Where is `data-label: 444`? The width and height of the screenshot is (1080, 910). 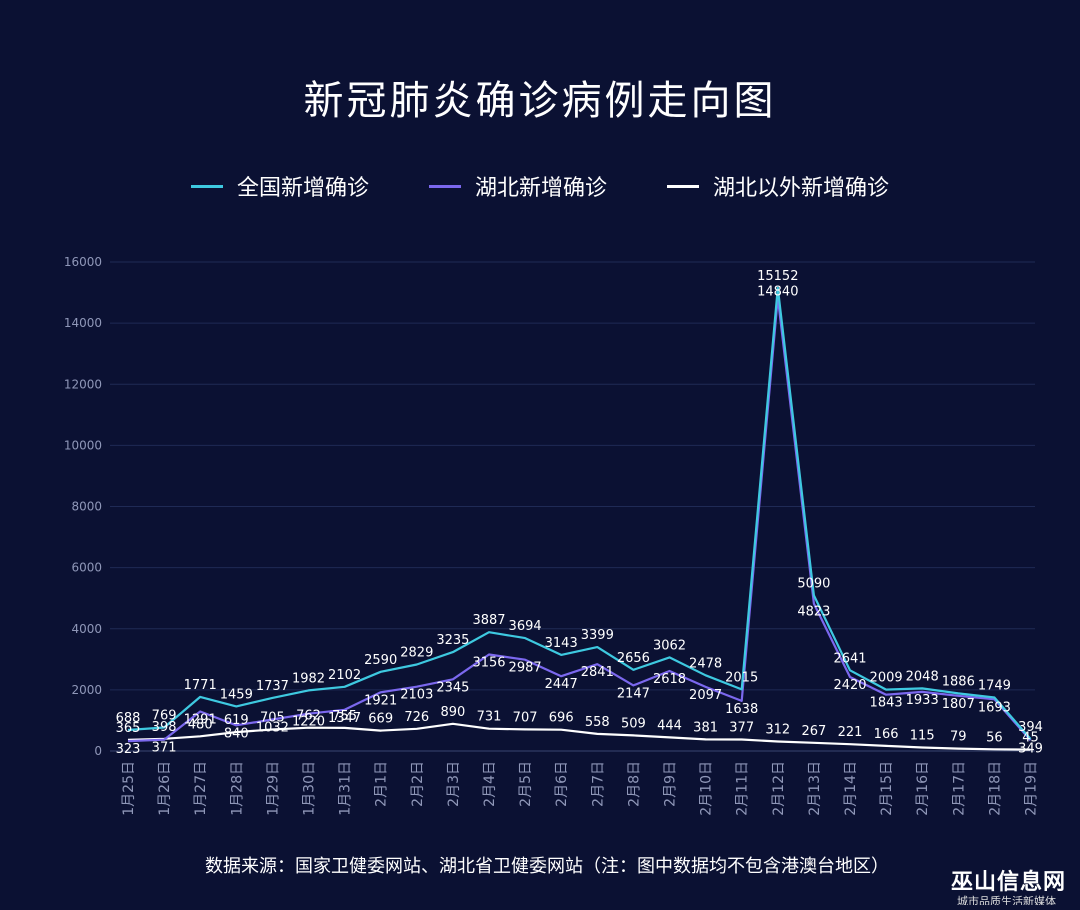 data-label: 444 is located at coordinates (669, 725).